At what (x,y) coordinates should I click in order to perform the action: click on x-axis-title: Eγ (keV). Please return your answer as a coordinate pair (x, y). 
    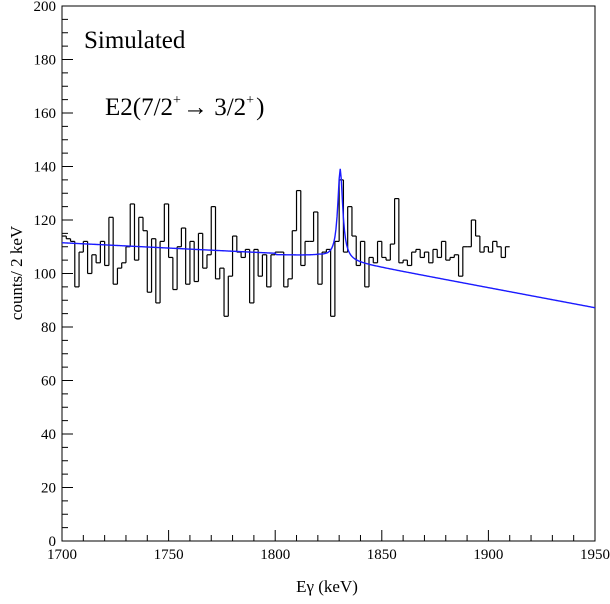
    Looking at the image, I should click on (327, 586).